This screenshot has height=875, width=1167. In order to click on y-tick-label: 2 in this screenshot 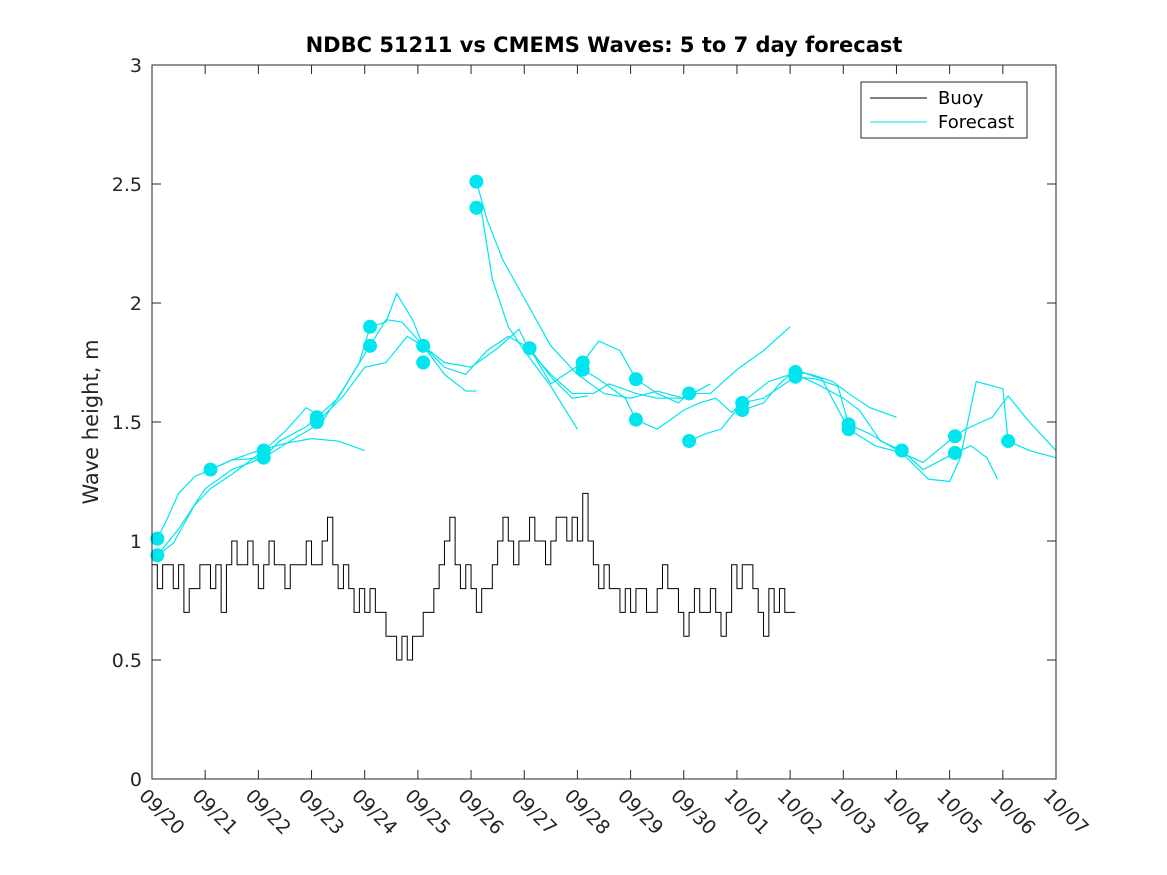, I will do `click(136, 304)`.